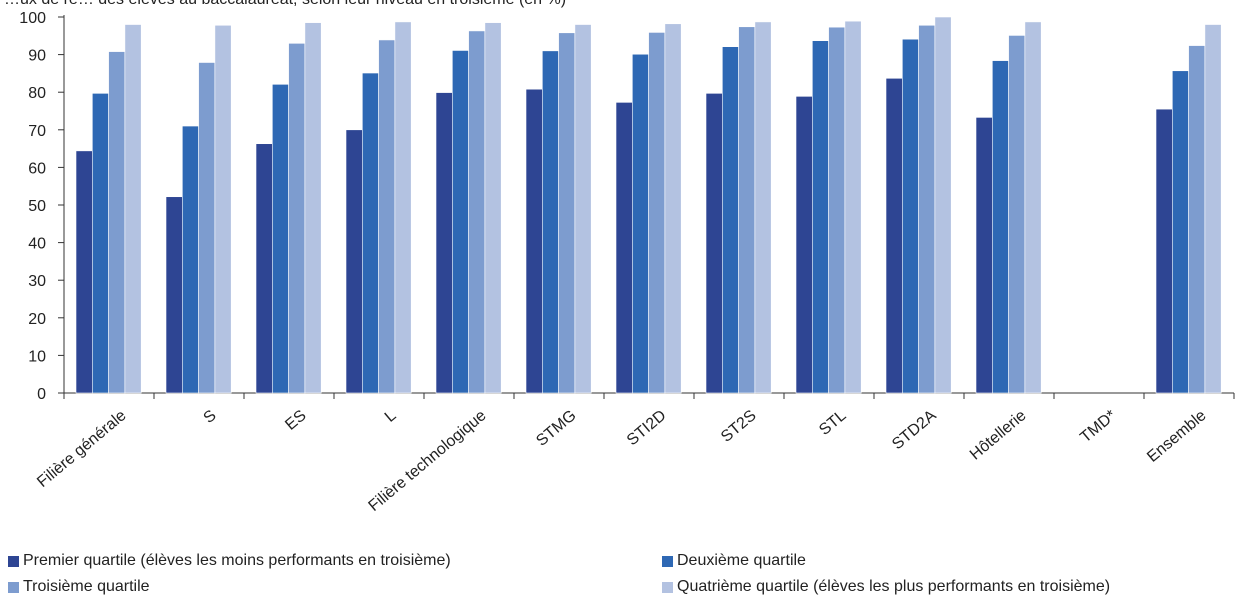 This screenshot has height=599, width=1239. What do you see at coordinates (428, 461) in the screenshot?
I see `x-category-label: Filière technologique` at bounding box center [428, 461].